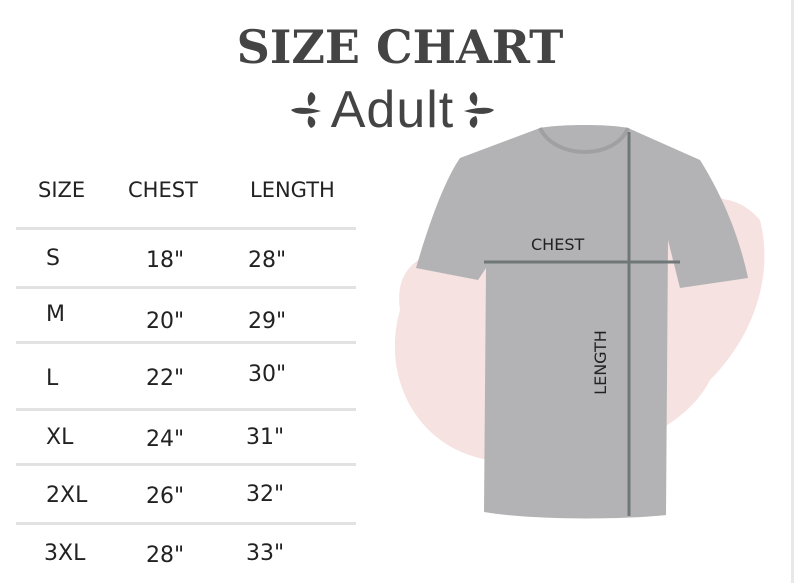 Image resolution: width=794 pixels, height=583 pixels. I want to click on chest-cell: 22", so click(165, 378).